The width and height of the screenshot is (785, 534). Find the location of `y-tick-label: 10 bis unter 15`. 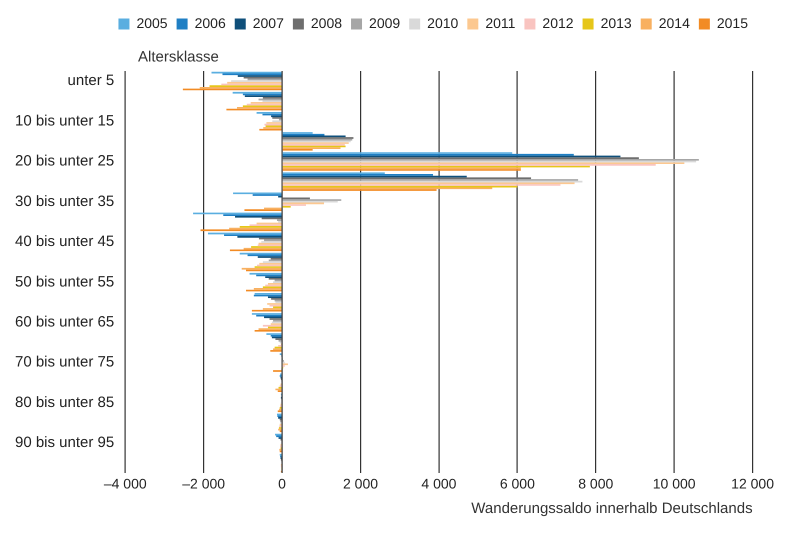

y-tick-label: 10 bis unter 15 is located at coordinates (64, 121).